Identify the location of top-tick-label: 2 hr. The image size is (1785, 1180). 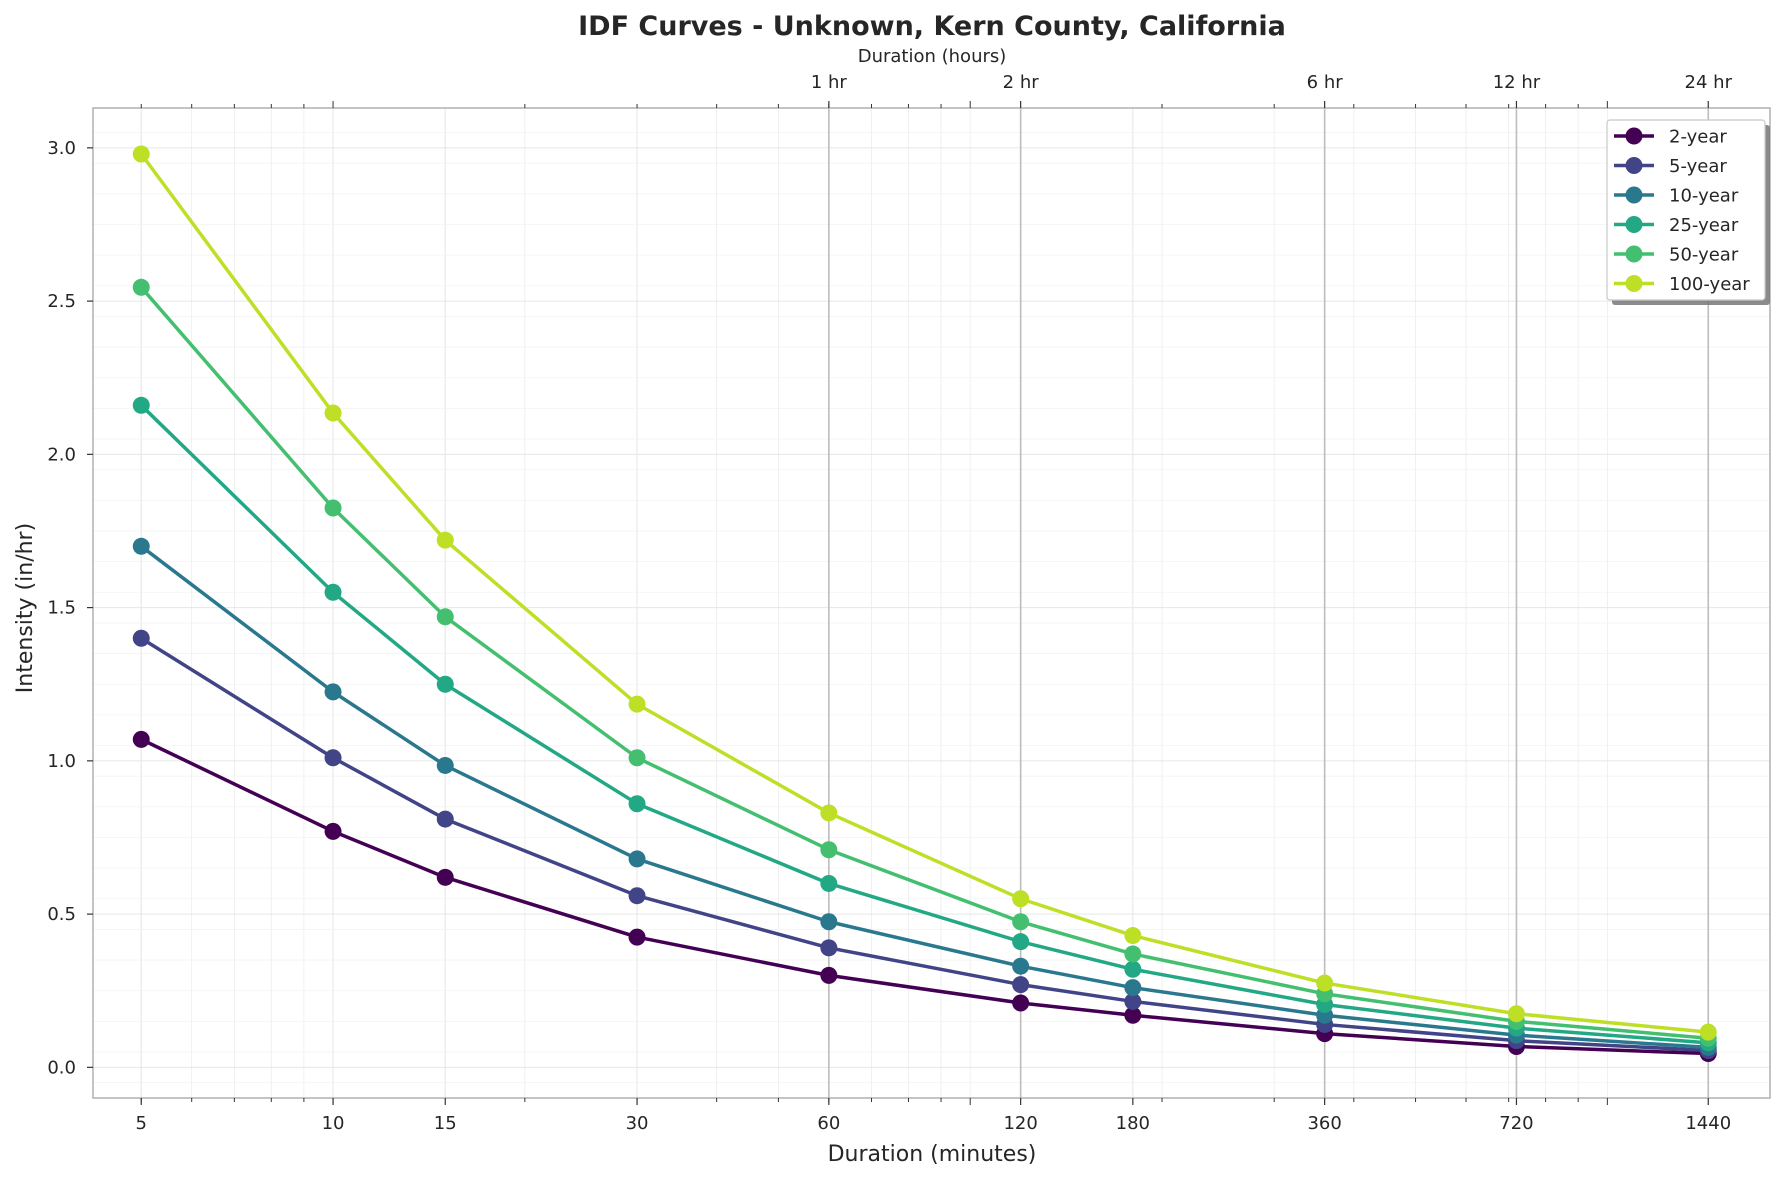
(1021, 82).